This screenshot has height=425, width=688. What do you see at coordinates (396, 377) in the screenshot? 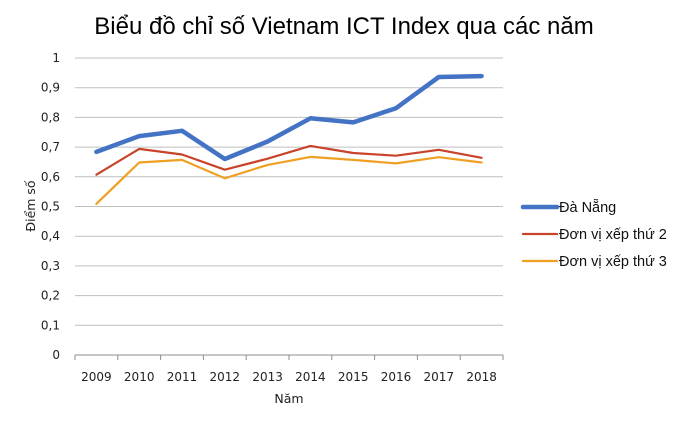
I see `x-tick-label: 2016` at bounding box center [396, 377].